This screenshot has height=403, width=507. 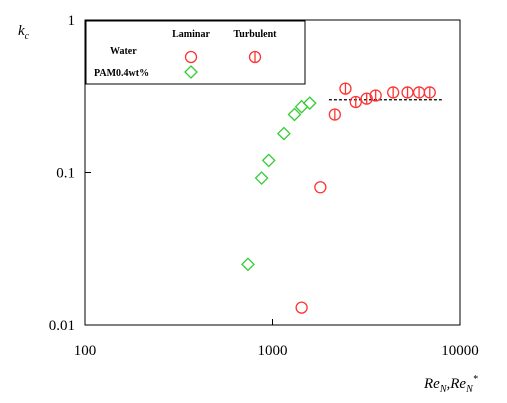 I want to click on legend-water-laminar-marker, so click(x=191, y=57).